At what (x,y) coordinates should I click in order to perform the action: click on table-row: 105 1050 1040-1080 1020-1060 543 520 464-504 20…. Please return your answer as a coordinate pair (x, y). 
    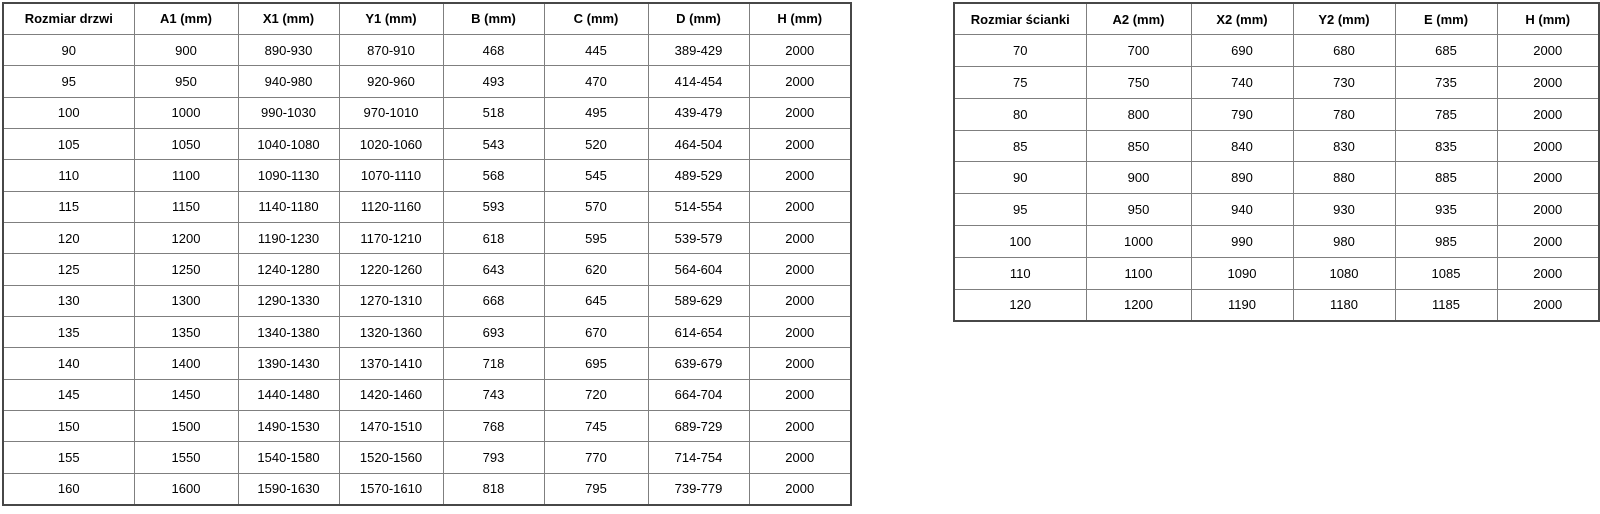
    Looking at the image, I should click on (427, 144).